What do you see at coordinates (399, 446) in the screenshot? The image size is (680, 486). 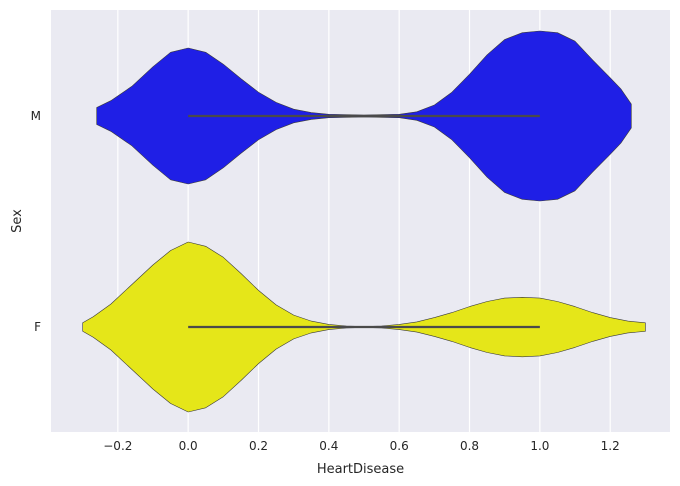 I see `x-tick-label: 0.6` at bounding box center [399, 446].